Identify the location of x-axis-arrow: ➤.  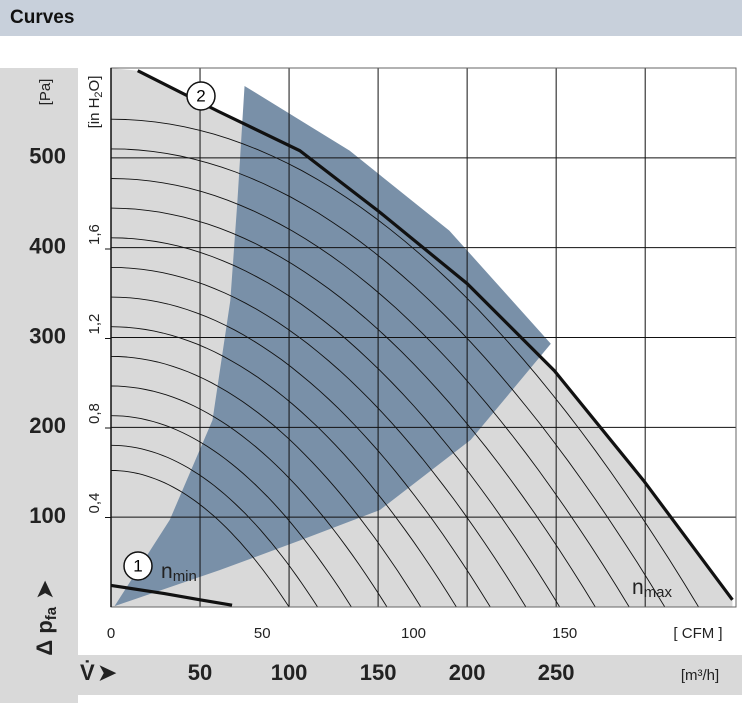
(107, 672).